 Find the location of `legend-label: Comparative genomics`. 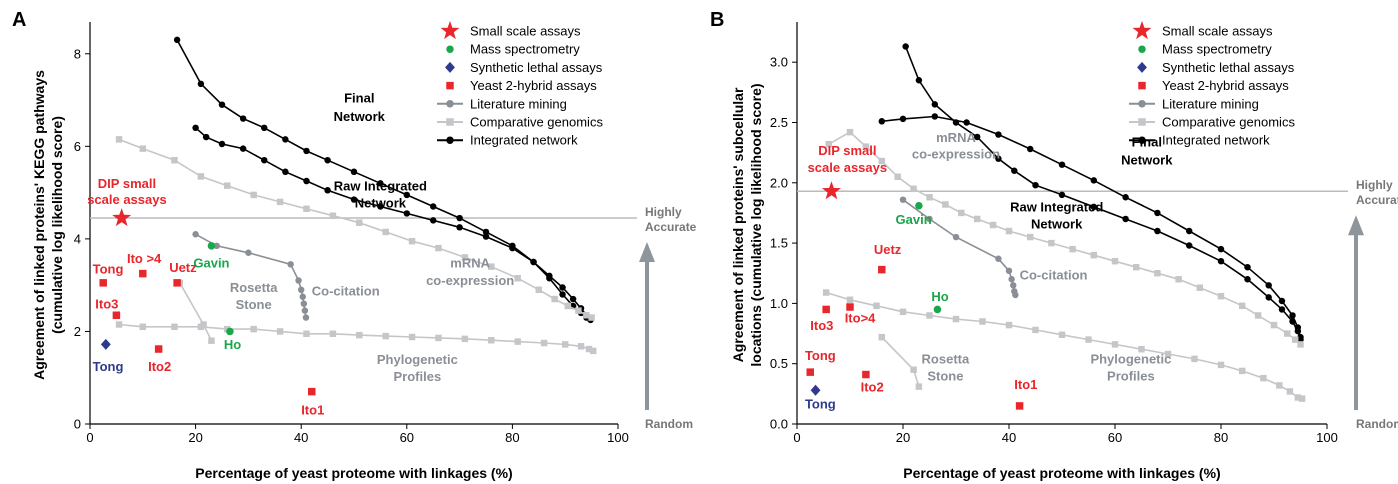

legend-label: Comparative genomics is located at coordinates (536, 122).